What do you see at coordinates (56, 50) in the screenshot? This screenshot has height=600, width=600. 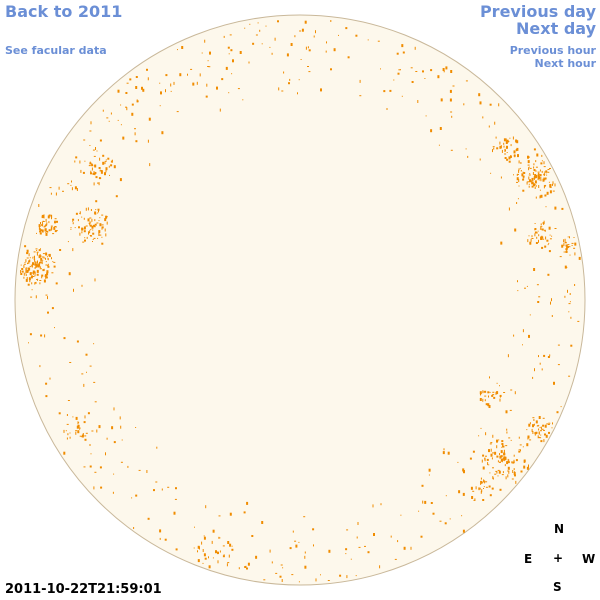 I see `see-facular-data-link: See facular data` at bounding box center [56, 50].